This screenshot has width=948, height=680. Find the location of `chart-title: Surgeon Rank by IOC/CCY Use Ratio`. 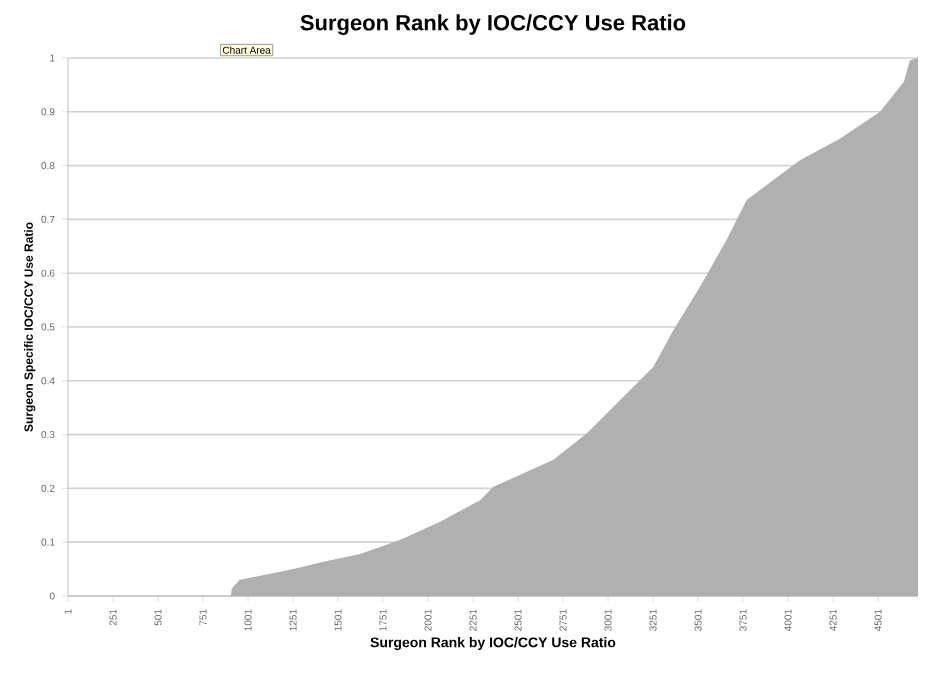

chart-title: Surgeon Rank by IOC/CCY Use Ratio is located at coordinates (493, 24).